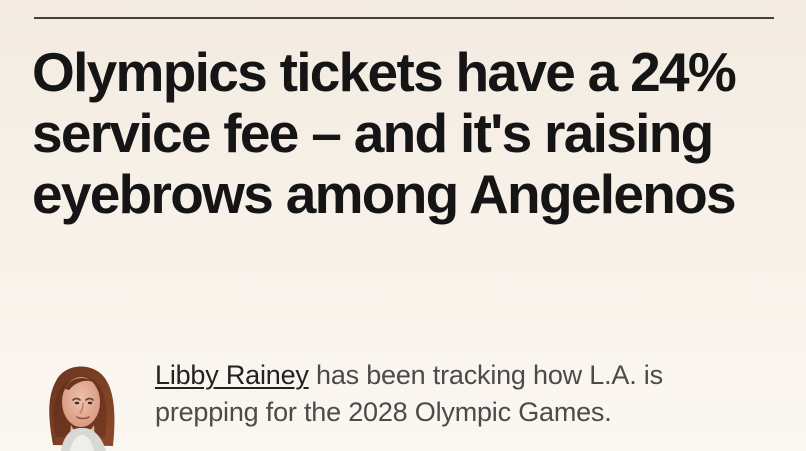 The width and height of the screenshot is (806, 451). Describe the element at coordinates (404, 18) in the screenshot. I see `top-divider` at that location.